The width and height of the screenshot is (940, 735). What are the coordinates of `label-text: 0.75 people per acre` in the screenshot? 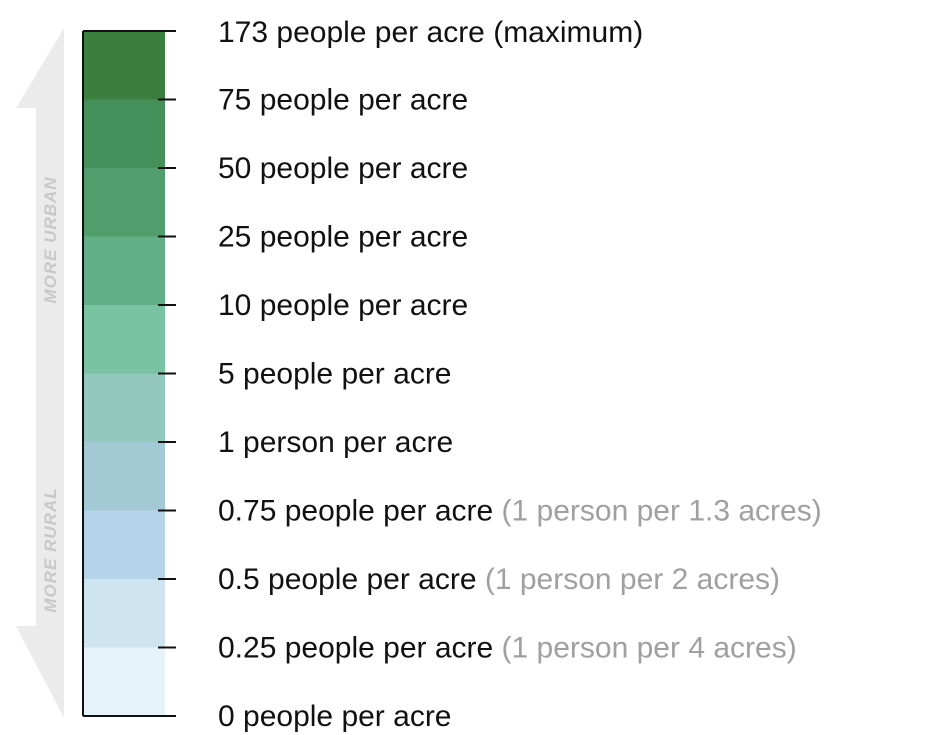 It's located at (355, 510).